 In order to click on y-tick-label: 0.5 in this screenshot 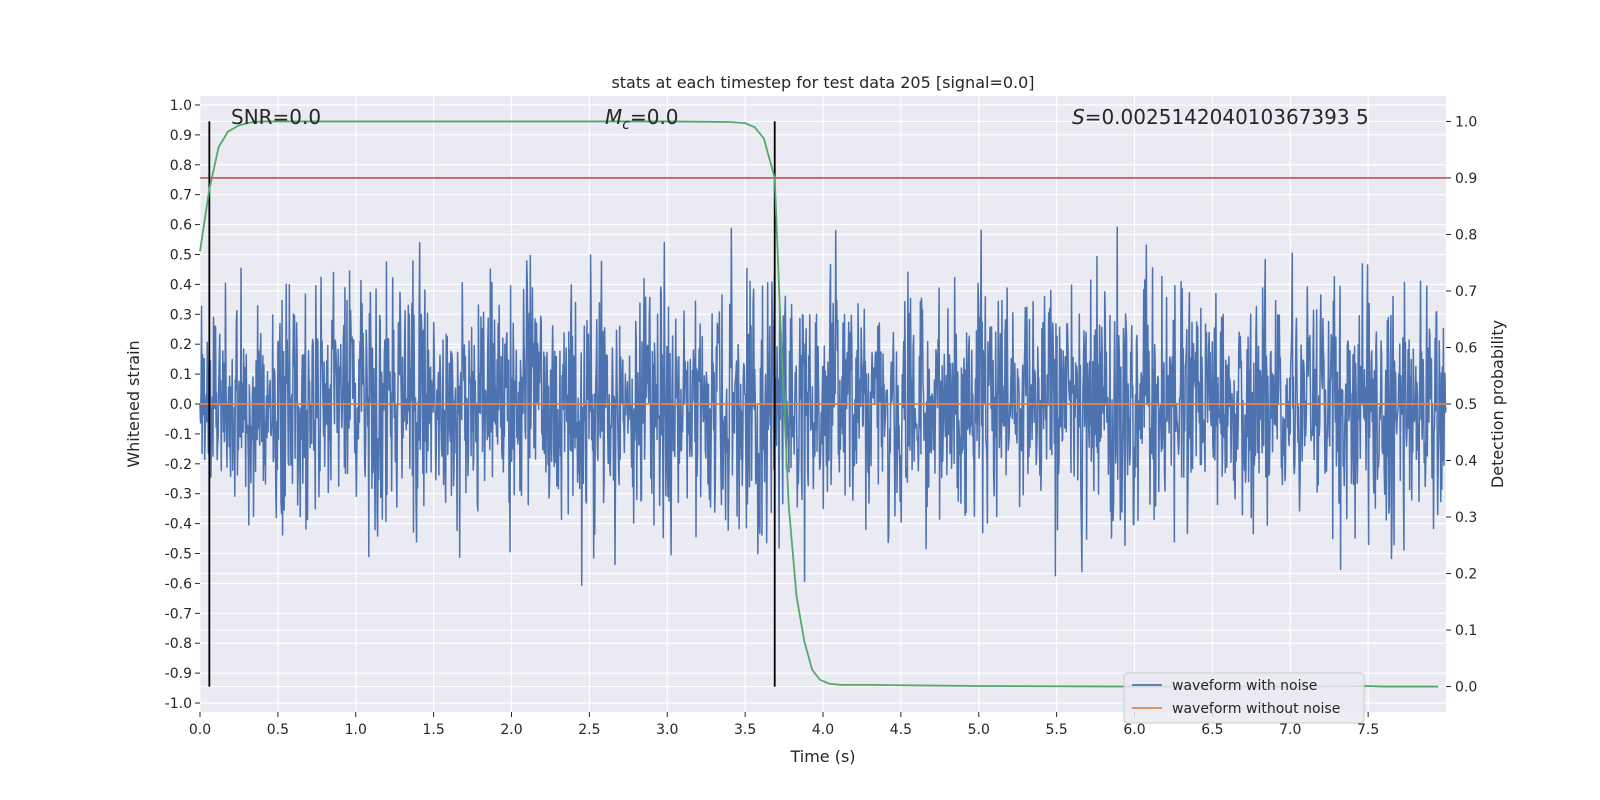, I will do `click(181, 255)`.